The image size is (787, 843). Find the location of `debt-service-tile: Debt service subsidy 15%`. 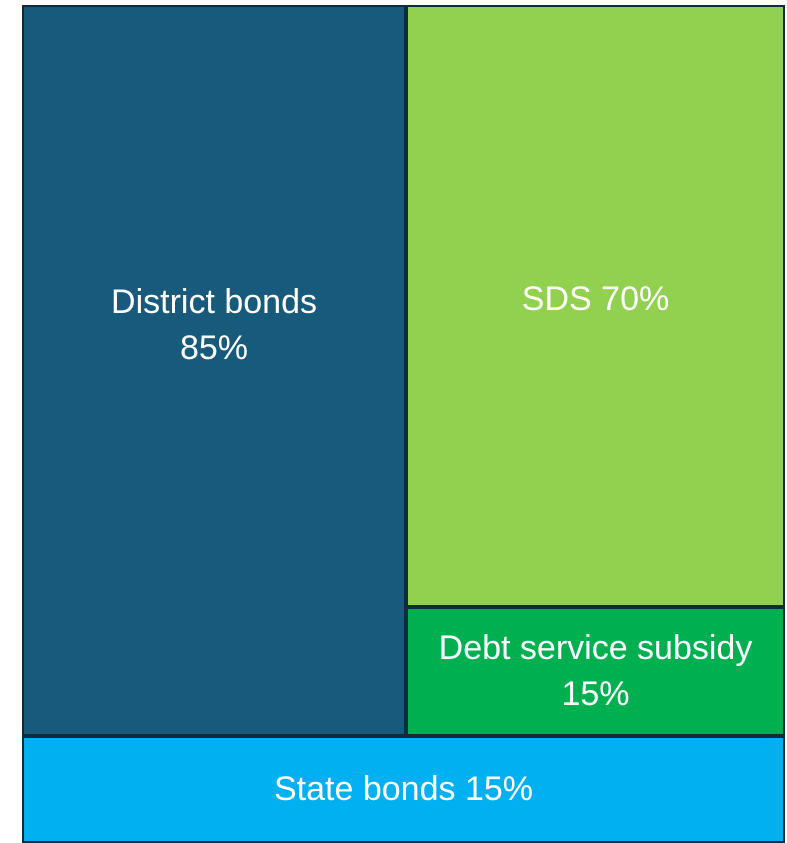

debt-service-tile: Debt service subsidy 15% is located at coordinates (595, 671).